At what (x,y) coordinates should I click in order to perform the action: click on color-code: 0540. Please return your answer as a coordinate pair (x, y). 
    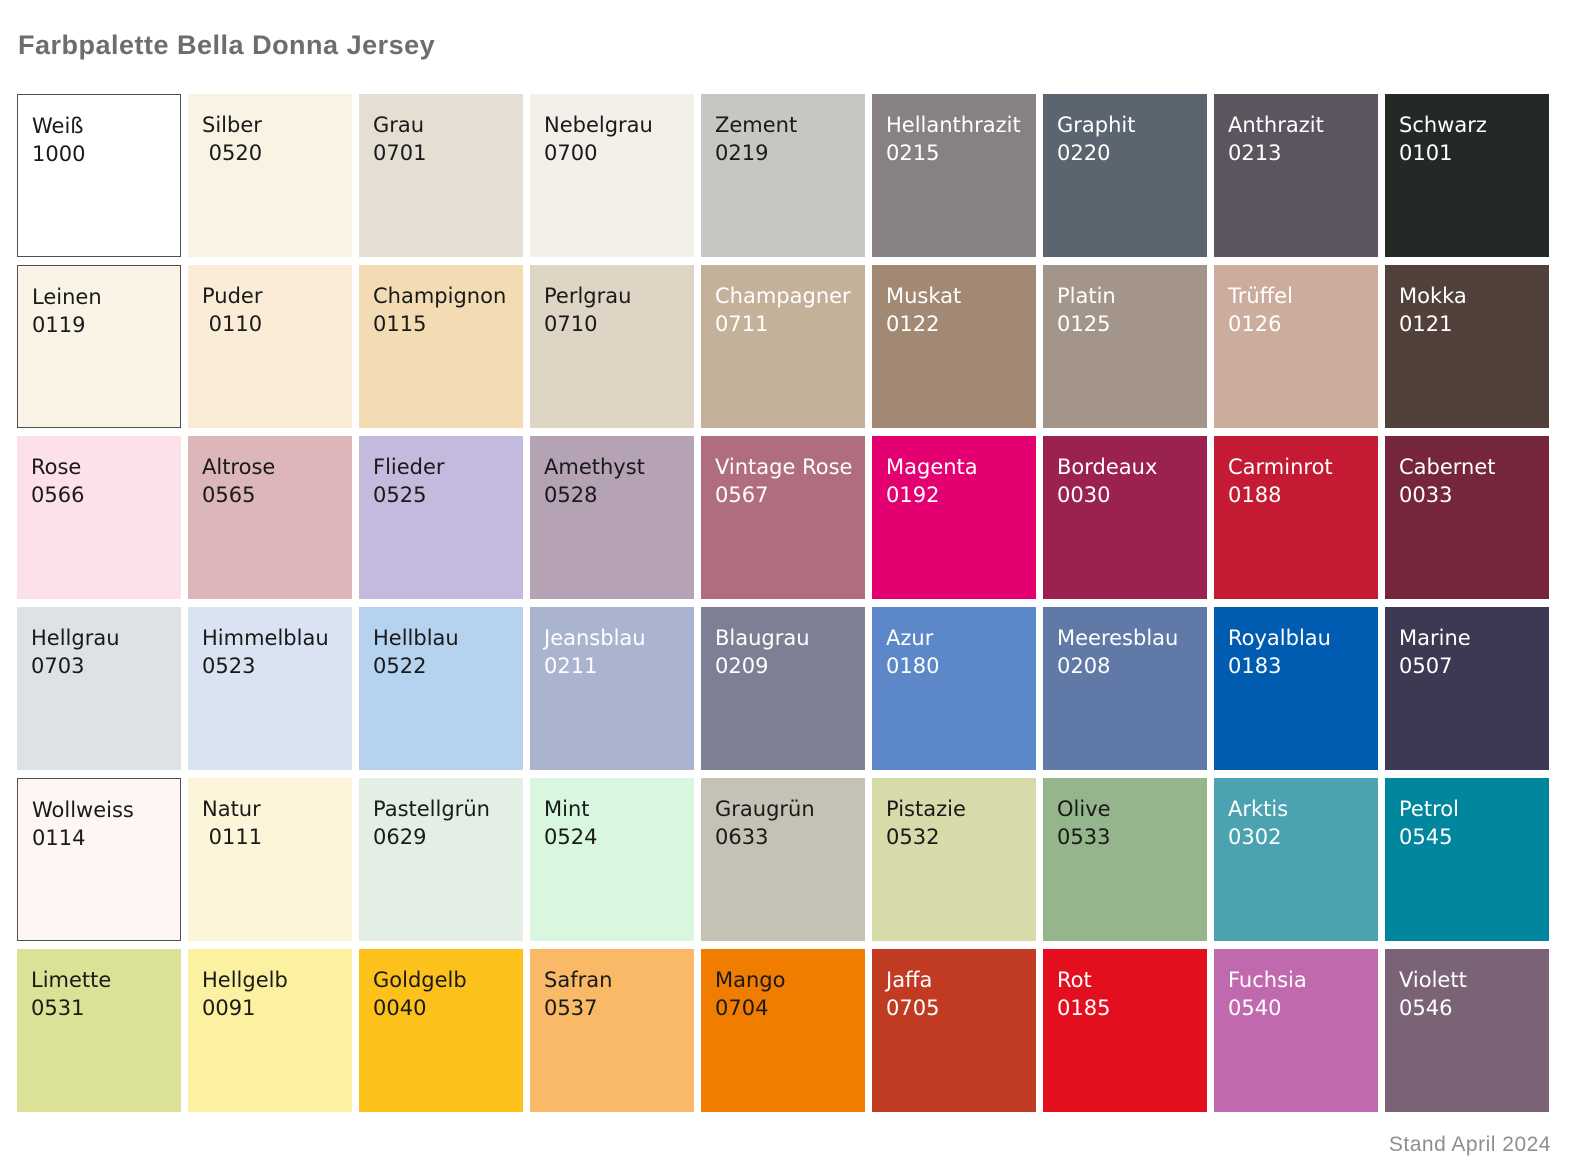
    Looking at the image, I should click on (1255, 1008).